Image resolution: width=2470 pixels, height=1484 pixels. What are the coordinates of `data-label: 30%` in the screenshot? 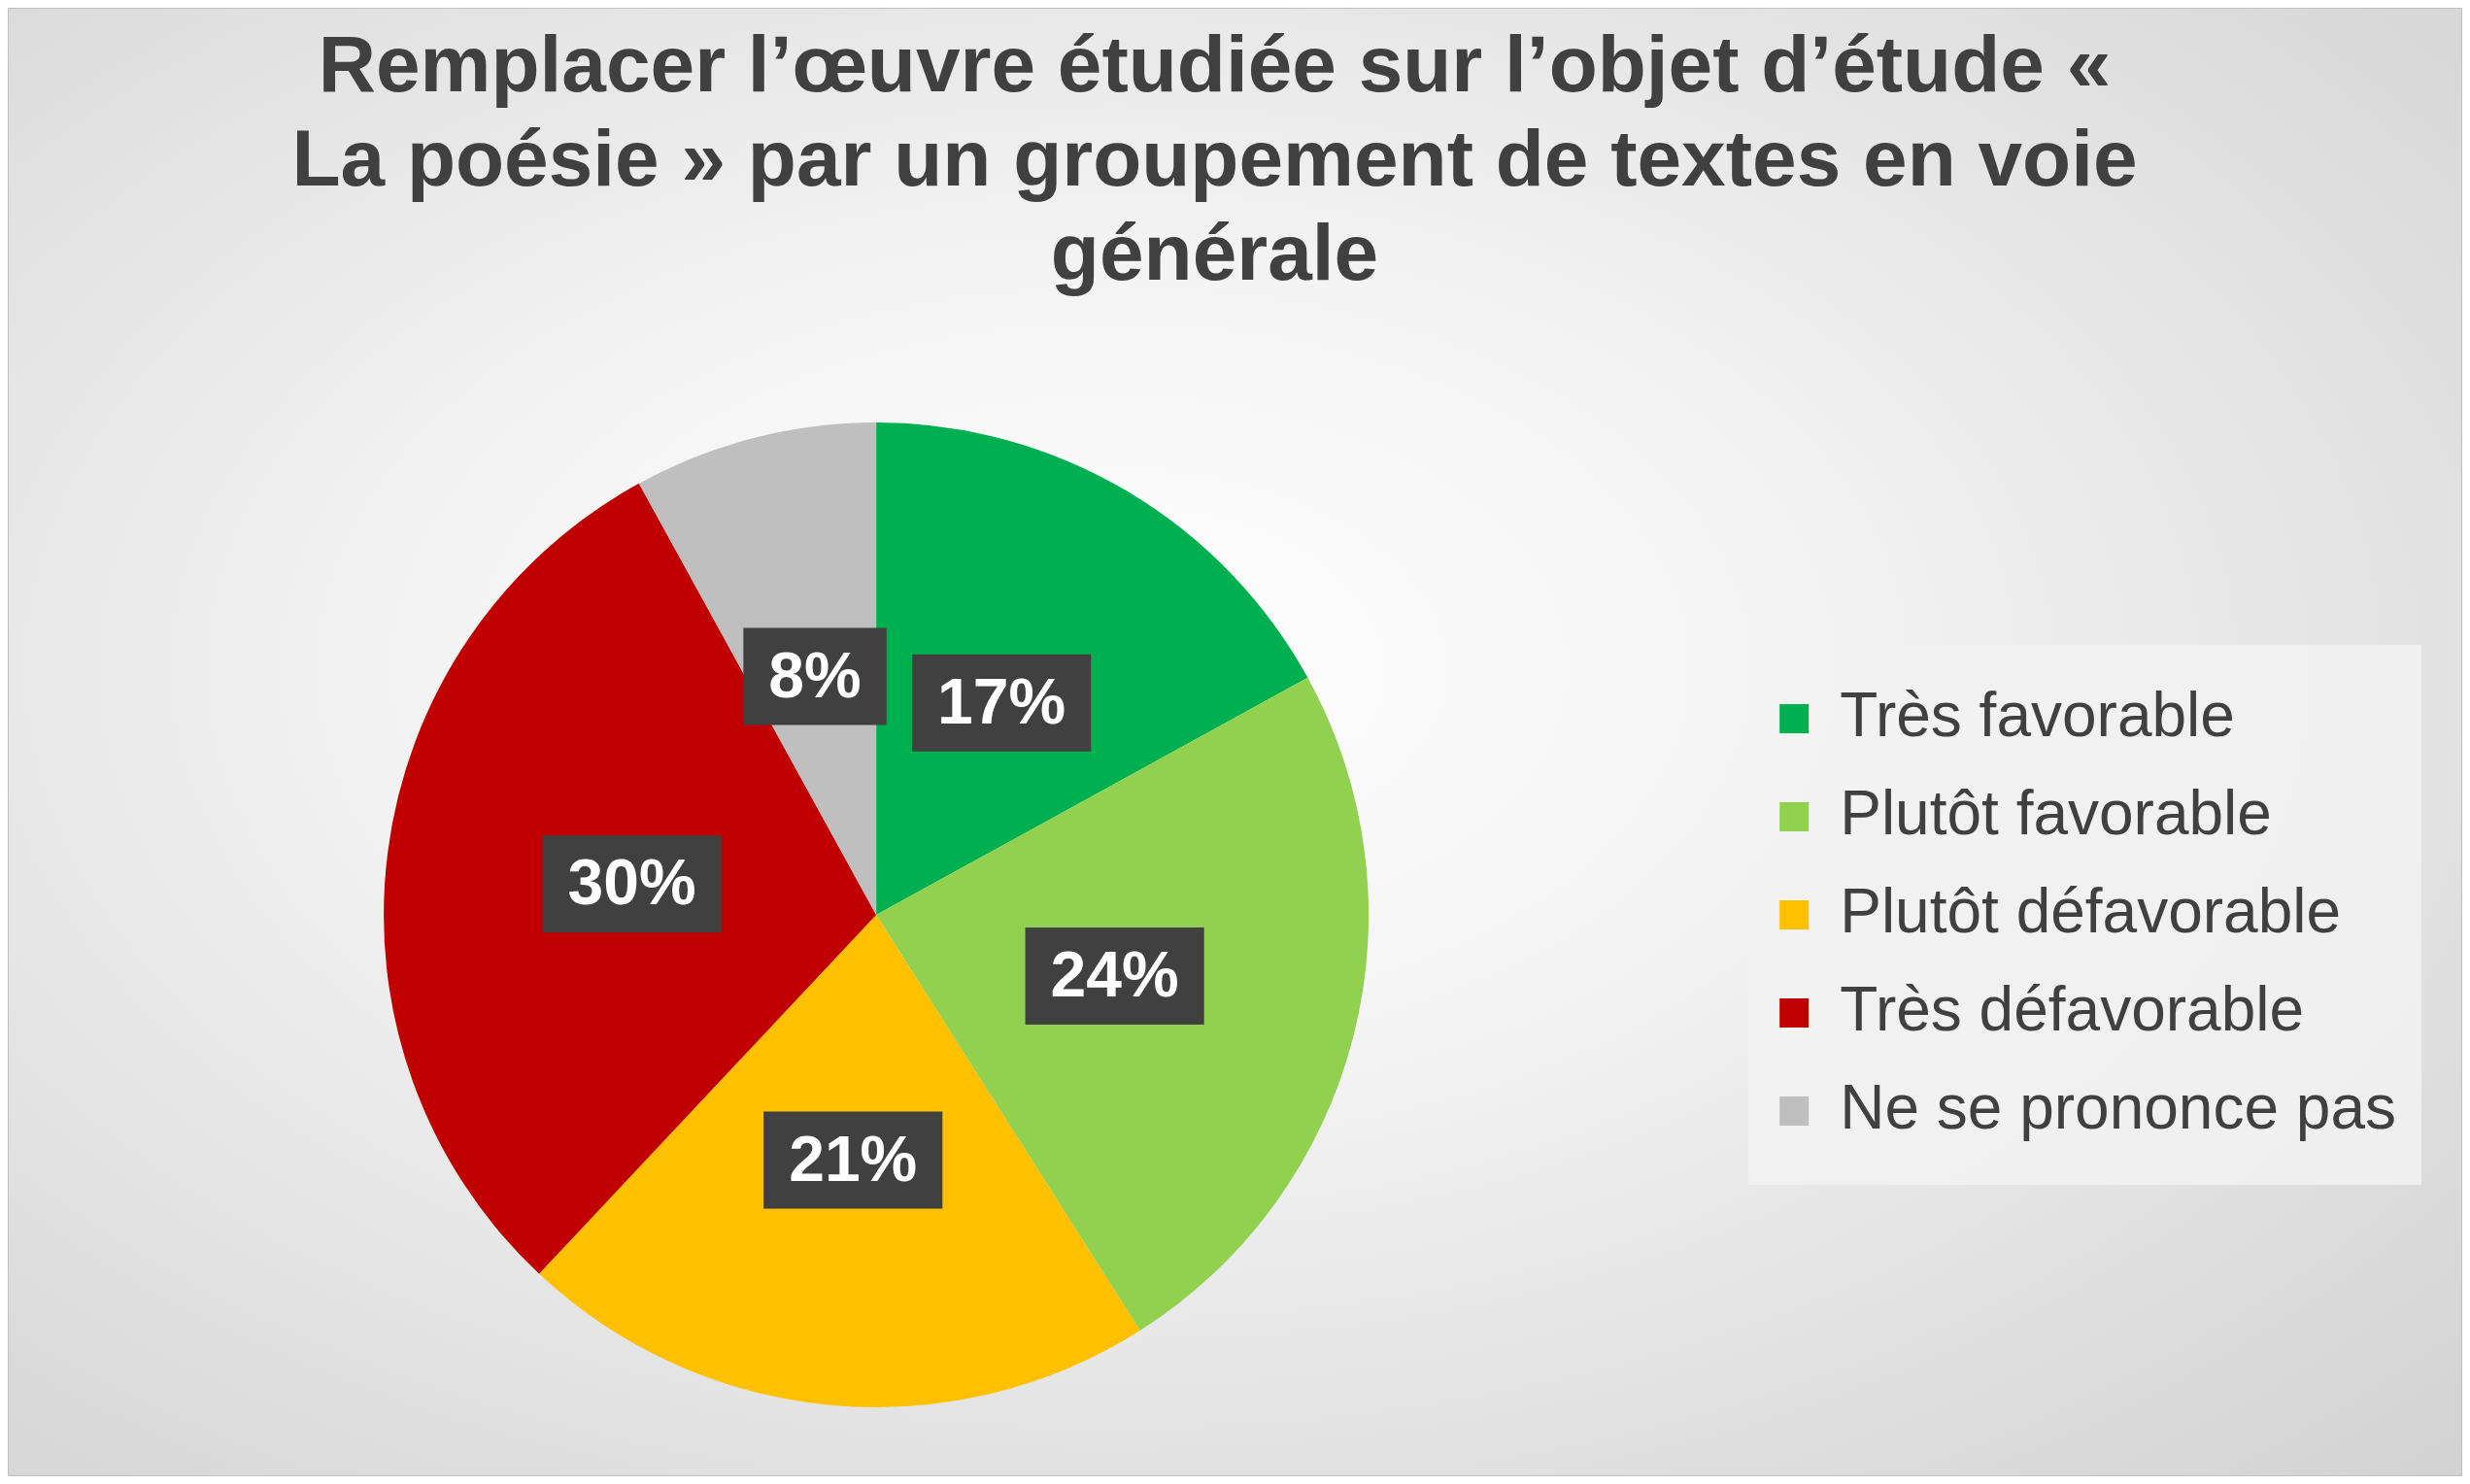 It's located at (631, 883).